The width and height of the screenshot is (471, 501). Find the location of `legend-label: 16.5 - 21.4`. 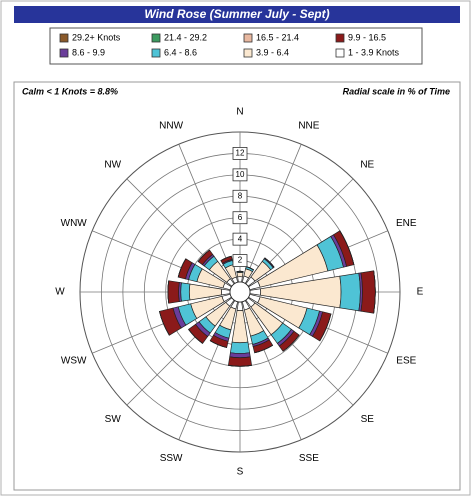

legend-label: 16.5 - 21.4 is located at coordinates (277, 37).